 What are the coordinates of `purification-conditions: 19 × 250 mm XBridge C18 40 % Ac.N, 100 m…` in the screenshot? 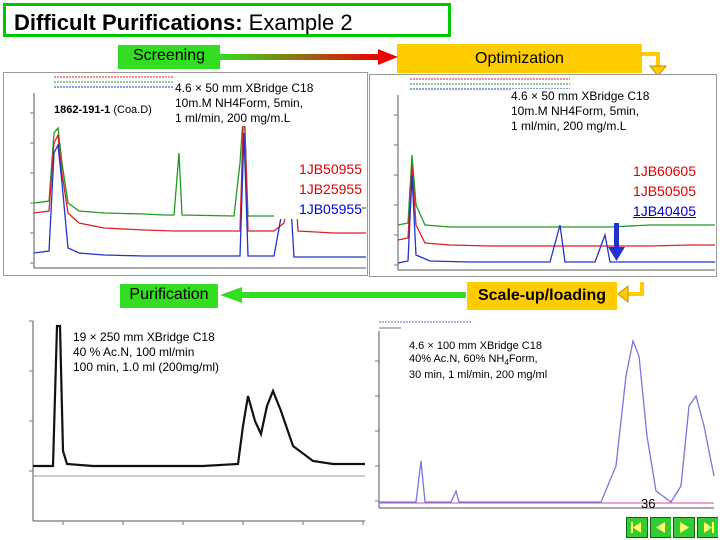 It's located at (146, 352).